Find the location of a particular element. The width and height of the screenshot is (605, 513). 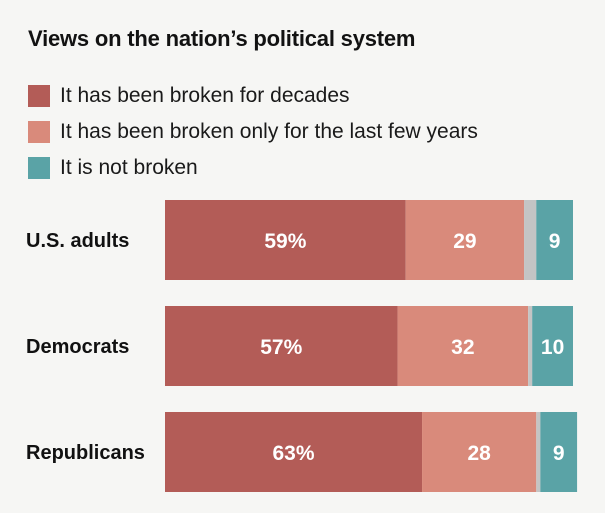

legend-item-not-broken: It is not broken is located at coordinates (253, 168).